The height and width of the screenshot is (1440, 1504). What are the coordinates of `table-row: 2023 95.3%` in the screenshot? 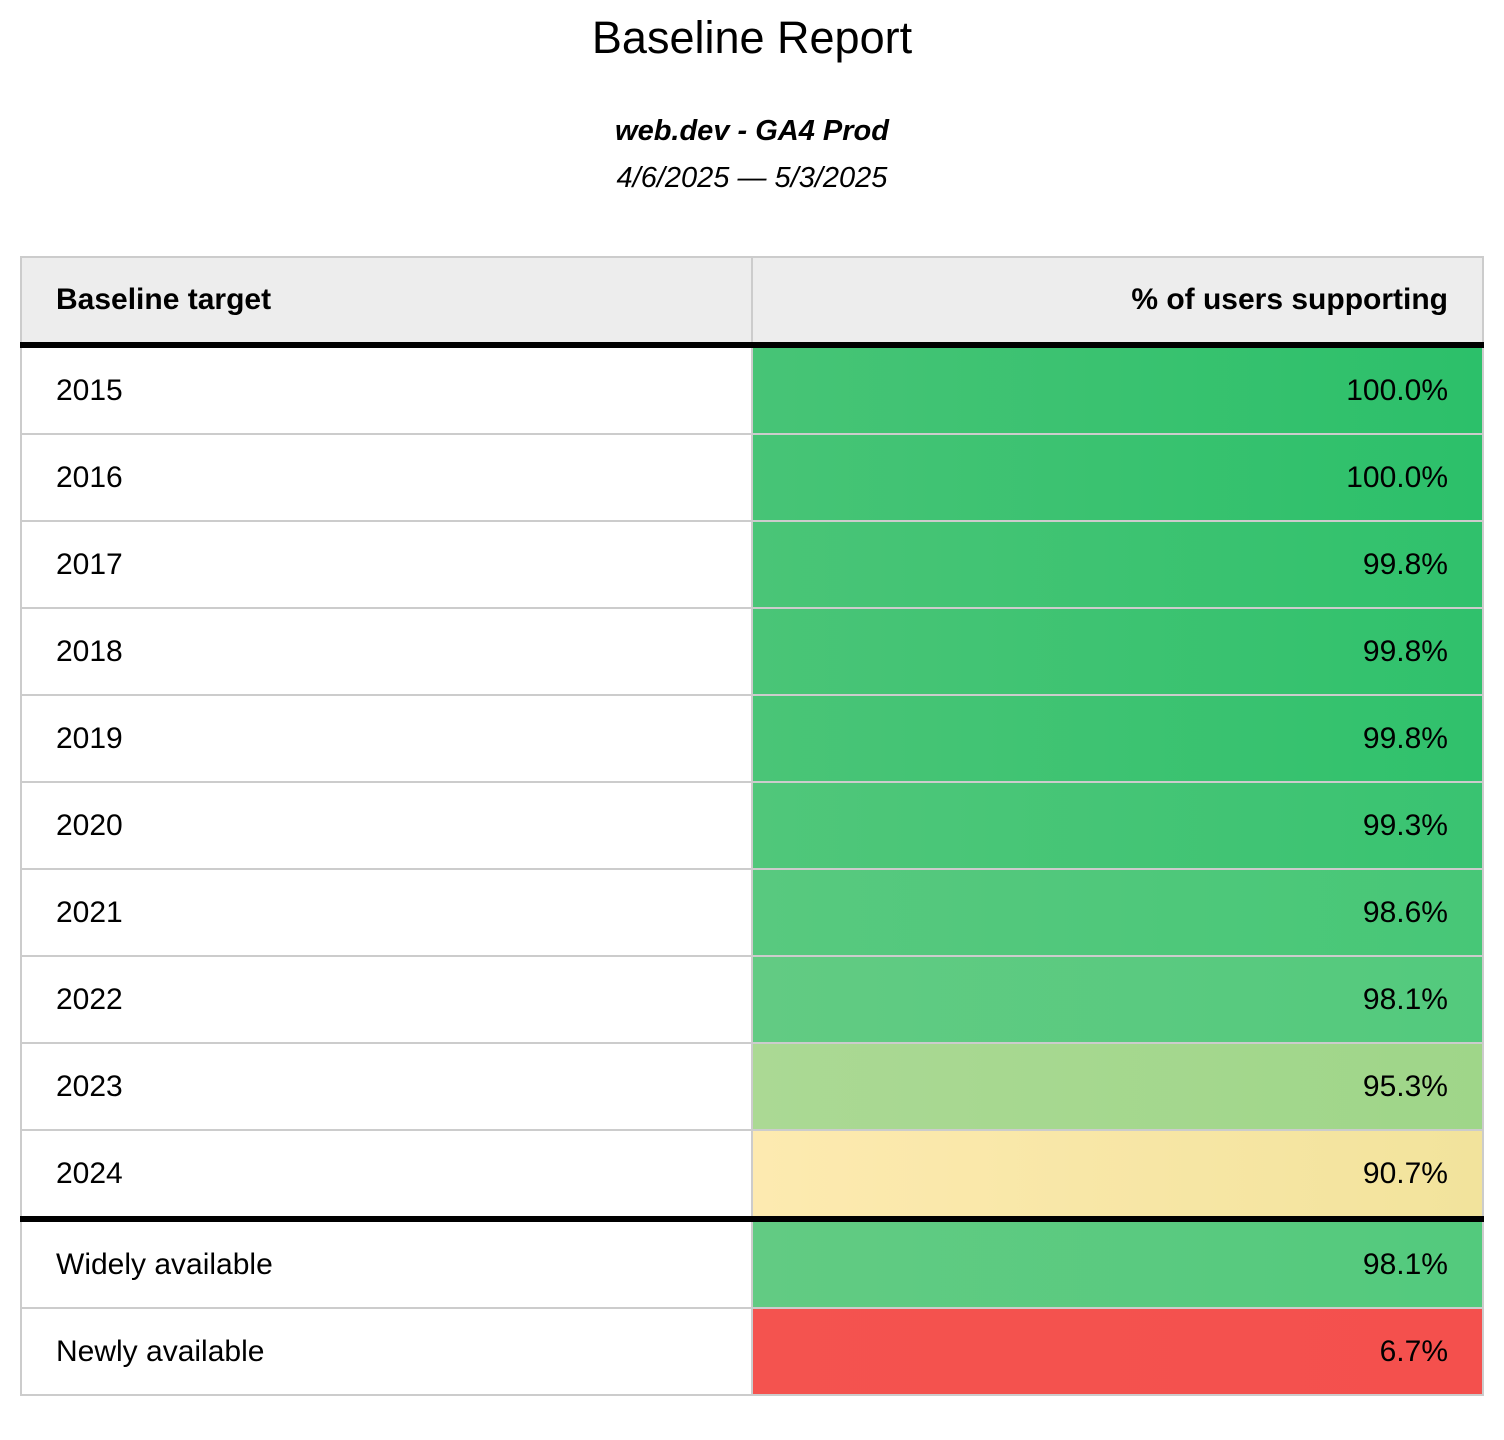 It's located at (752, 1087).